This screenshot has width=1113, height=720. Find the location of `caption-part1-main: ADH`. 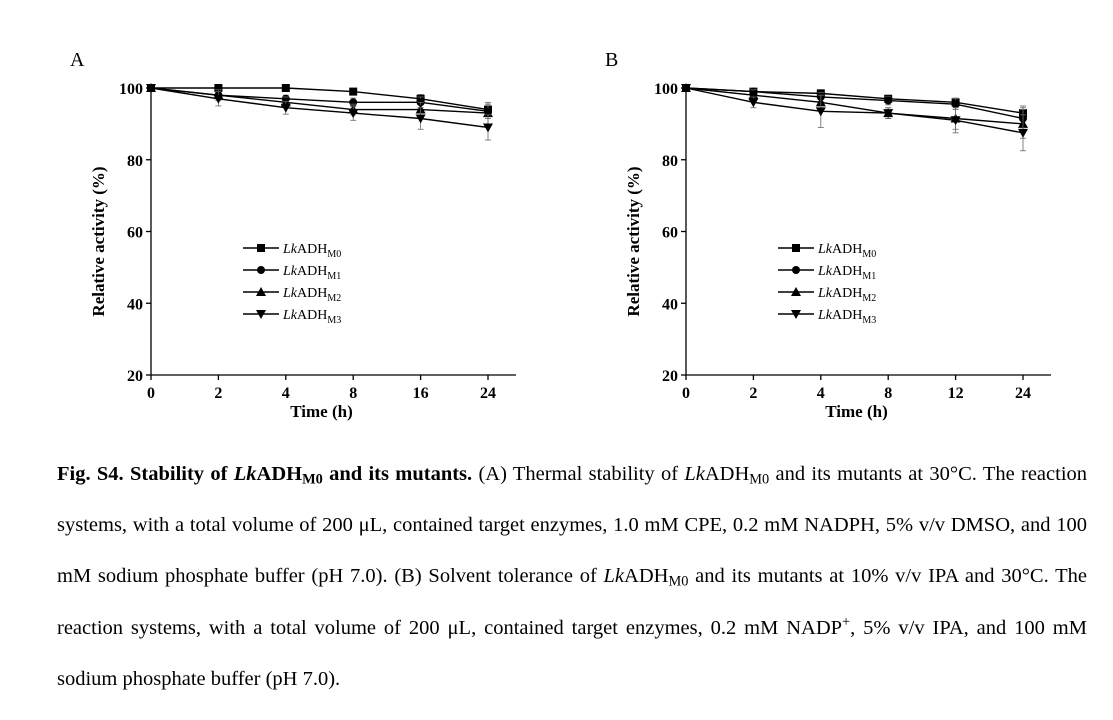

caption-part1-main: ADH is located at coordinates (727, 474).